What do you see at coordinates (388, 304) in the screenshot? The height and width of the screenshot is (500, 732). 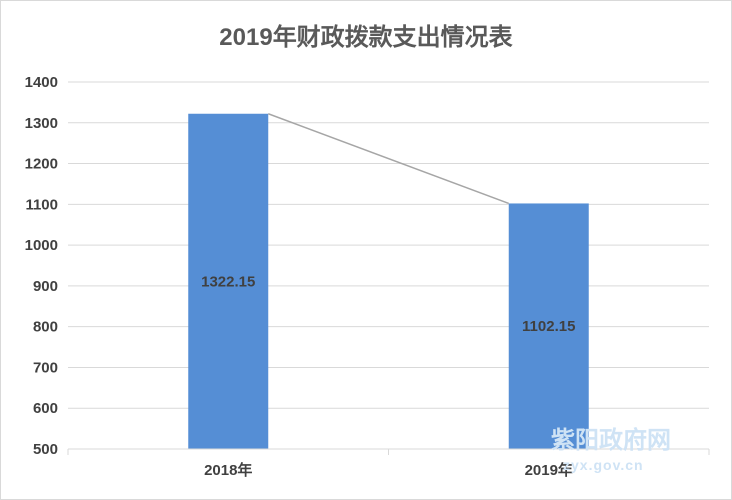 I see `data-labels: 1322.15 1102.15` at bounding box center [388, 304].